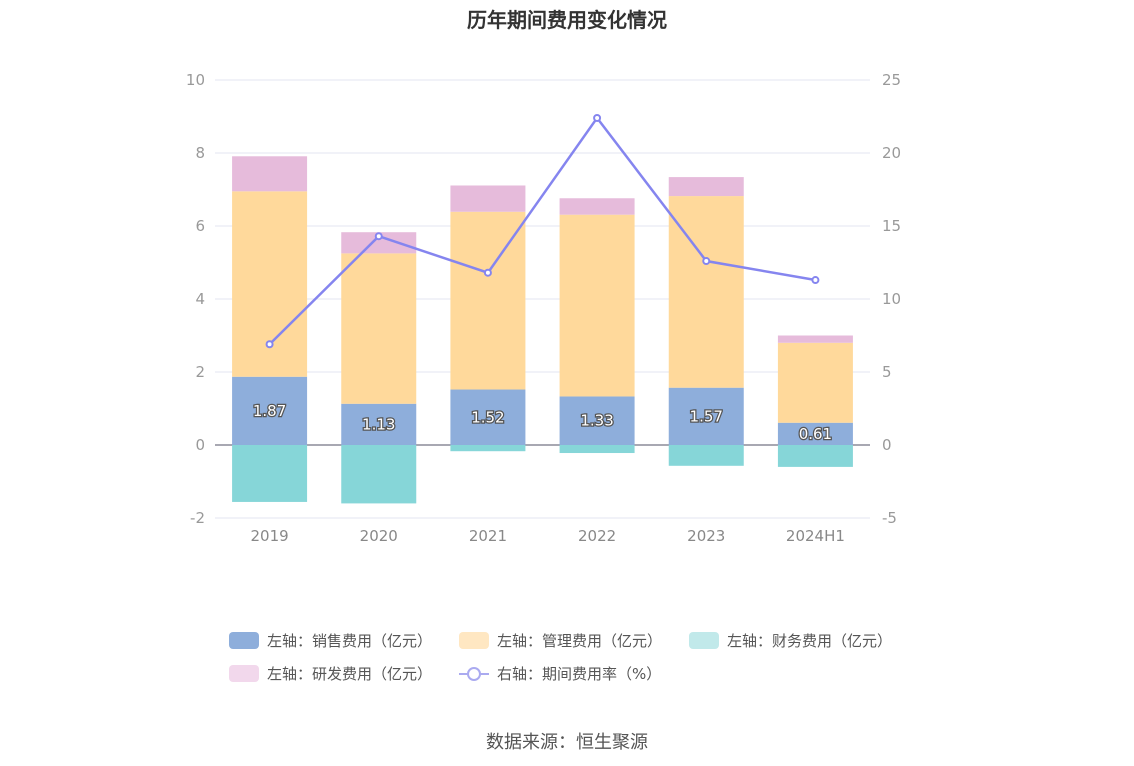 The height and width of the screenshot is (766, 1134). What do you see at coordinates (200, 445) in the screenshot?
I see `left-axis-tick-label: 0` at bounding box center [200, 445].